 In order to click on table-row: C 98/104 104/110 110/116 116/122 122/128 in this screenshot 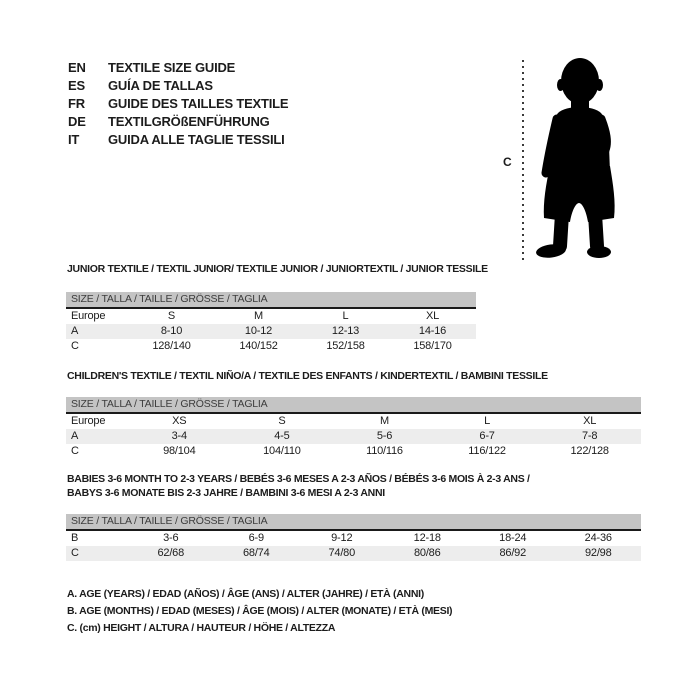, I will do `click(353, 451)`.